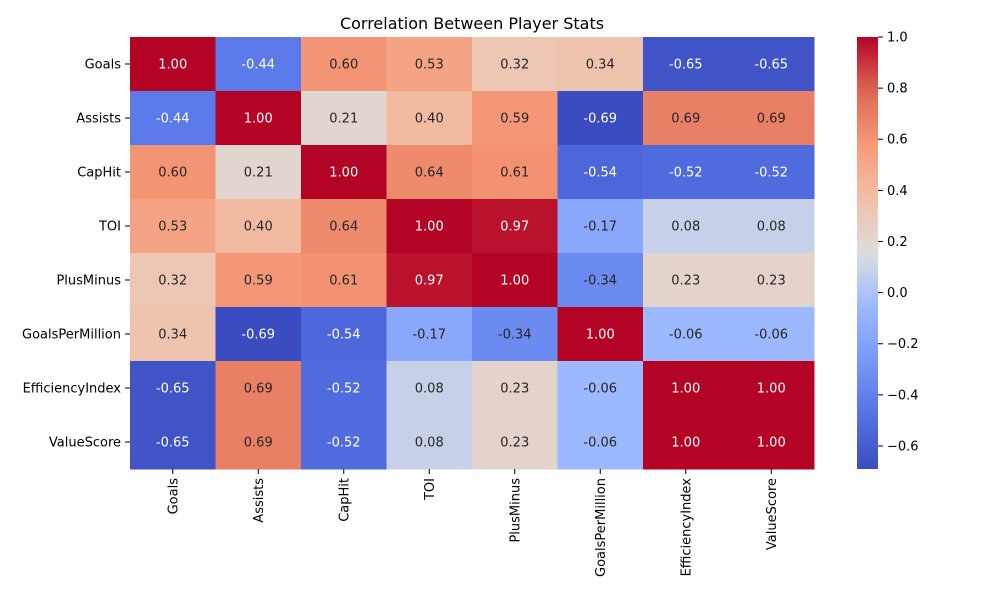 The height and width of the screenshot is (600, 1000). Describe the element at coordinates (85, 443) in the screenshot. I see `row-label: ValueScore` at that location.